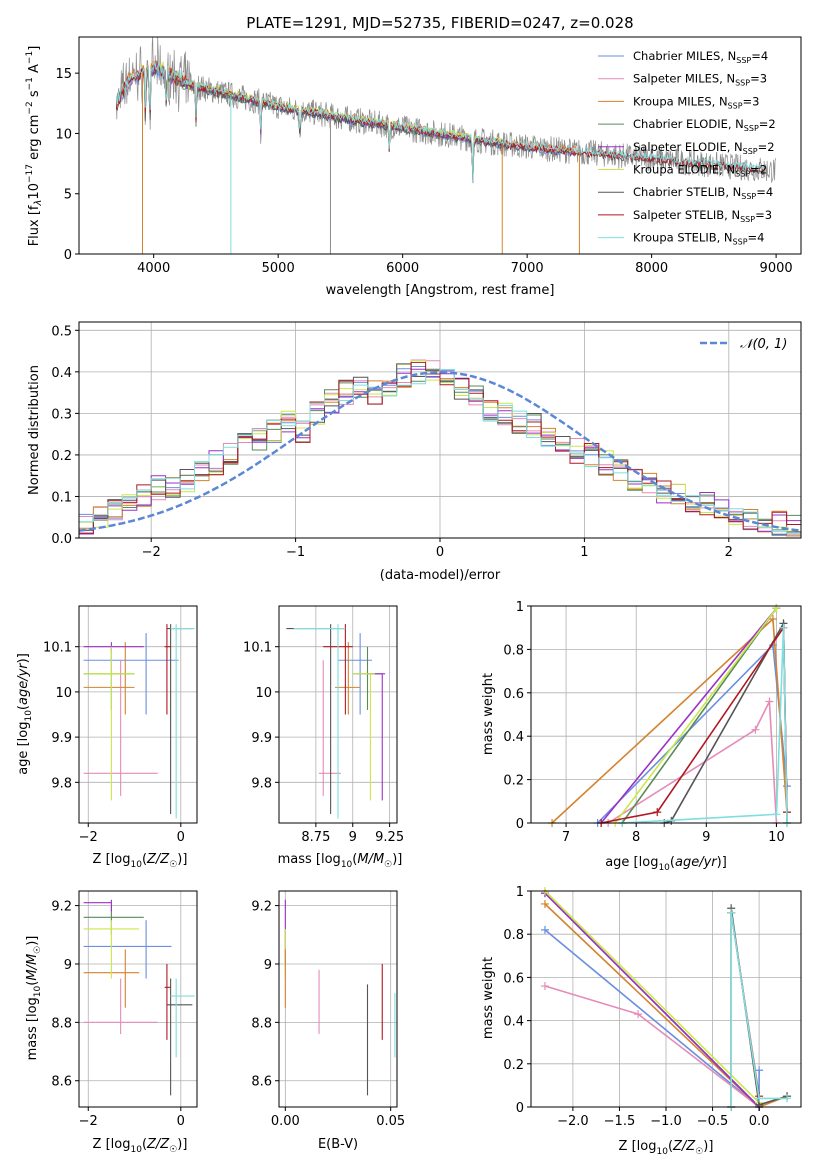 This screenshot has width=819, height=1170. Describe the element at coordinates (63, 74) in the screenshot. I see `y-tick-label: 15` at that location.